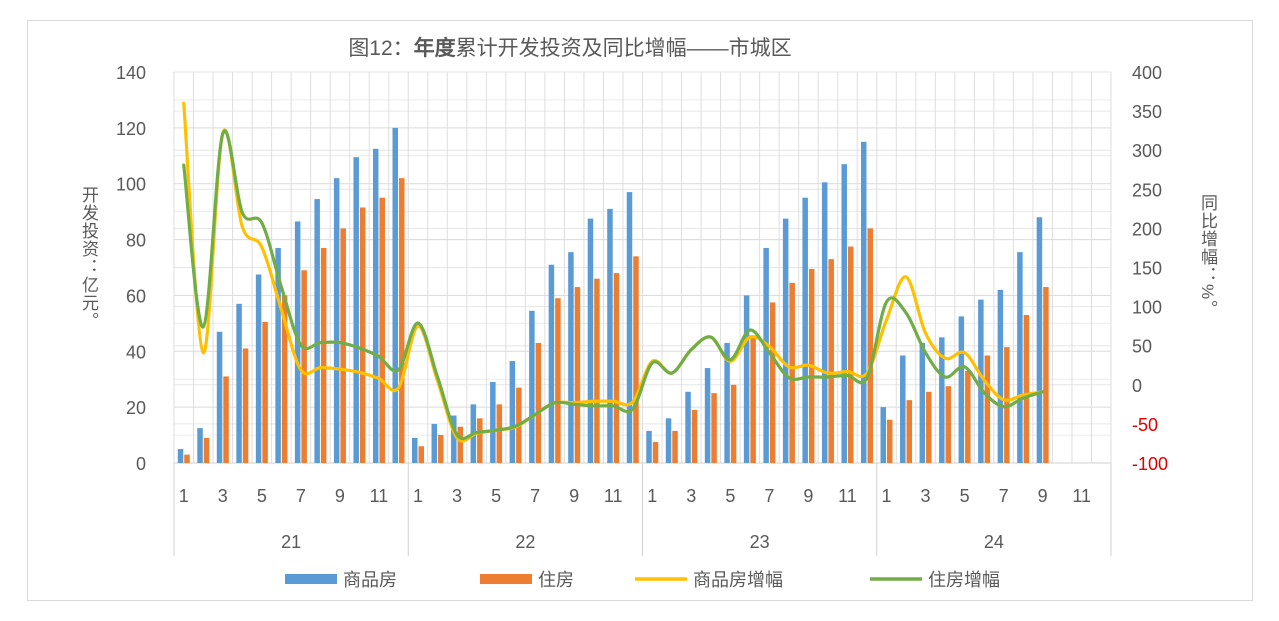  I want to click on y2-tick-label: -50, so click(1145, 425).